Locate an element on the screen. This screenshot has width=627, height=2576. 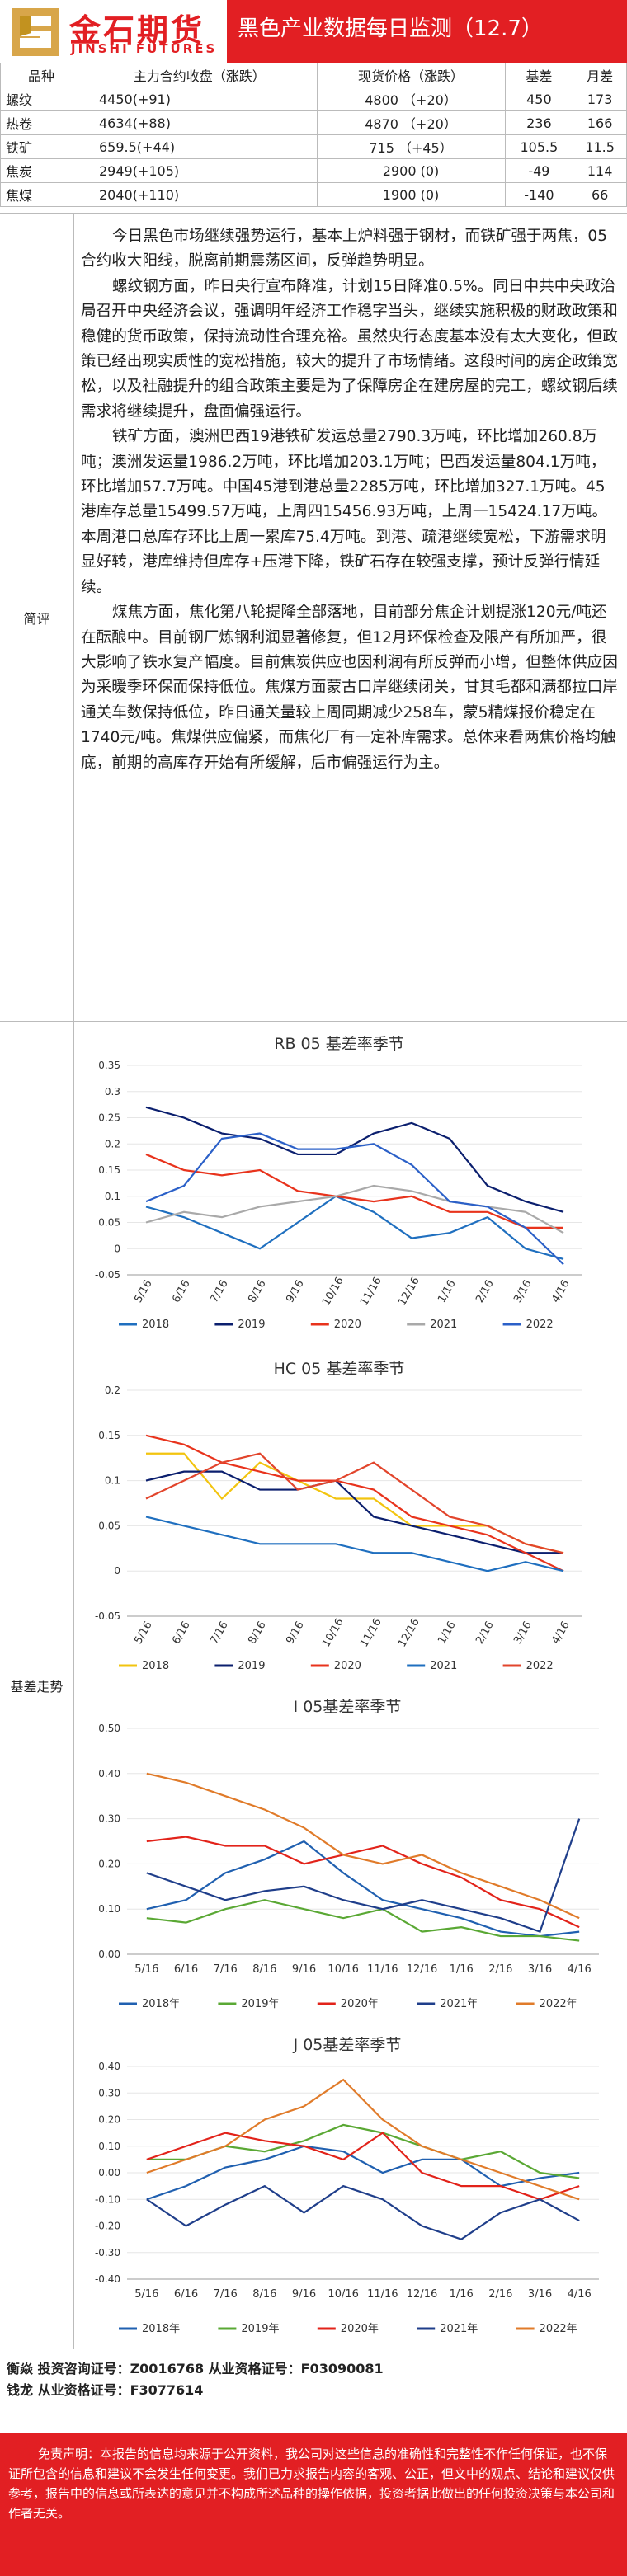
credit-line: 衡焱 投资咨询证号：Z0016768 从业资格证号：F03090081 is located at coordinates (195, 2368).